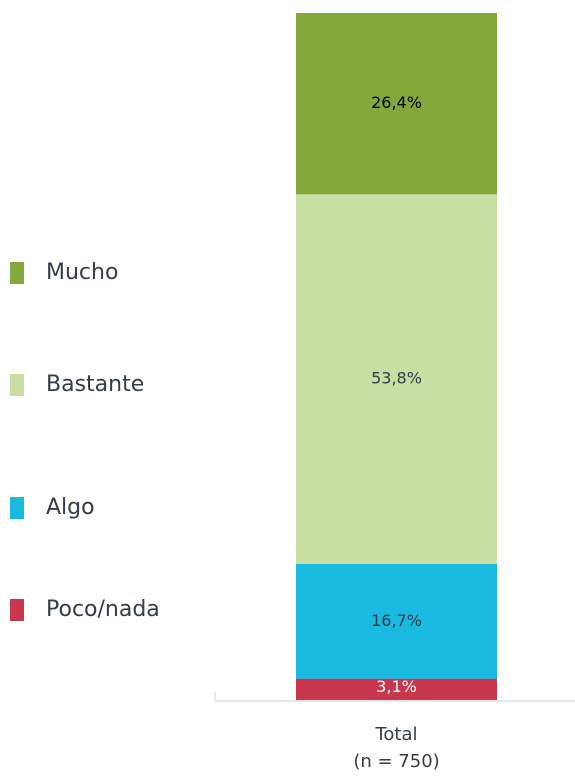 The image size is (575, 778). I want to click on value-label: 26,4%, so click(396, 102).